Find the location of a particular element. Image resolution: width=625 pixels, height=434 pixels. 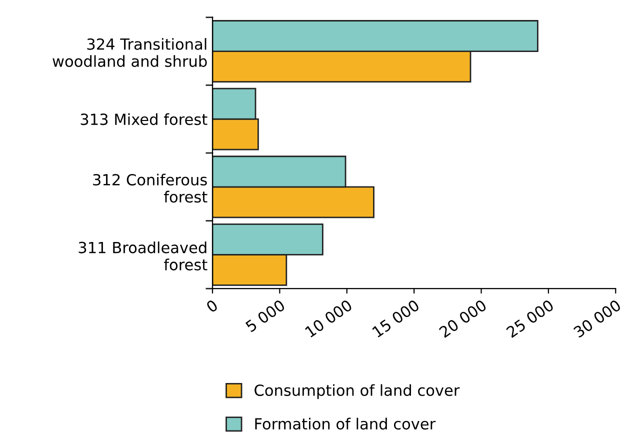

legend-label: Formation of land cover is located at coordinates (345, 424).